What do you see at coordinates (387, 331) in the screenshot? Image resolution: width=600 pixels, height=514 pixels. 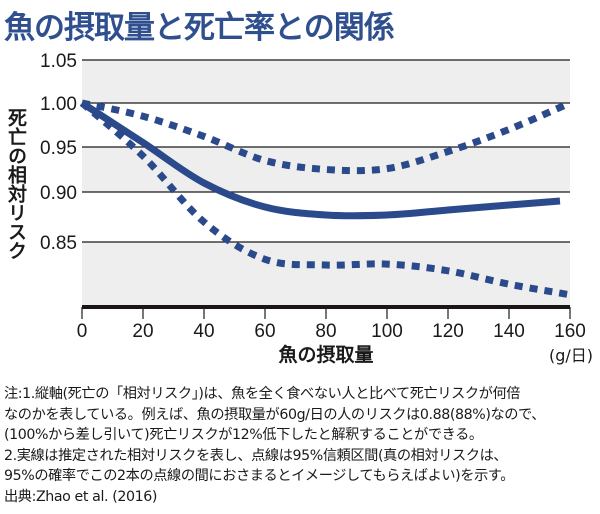 I see `x-tick-label: 100` at bounding box center [387, 331].